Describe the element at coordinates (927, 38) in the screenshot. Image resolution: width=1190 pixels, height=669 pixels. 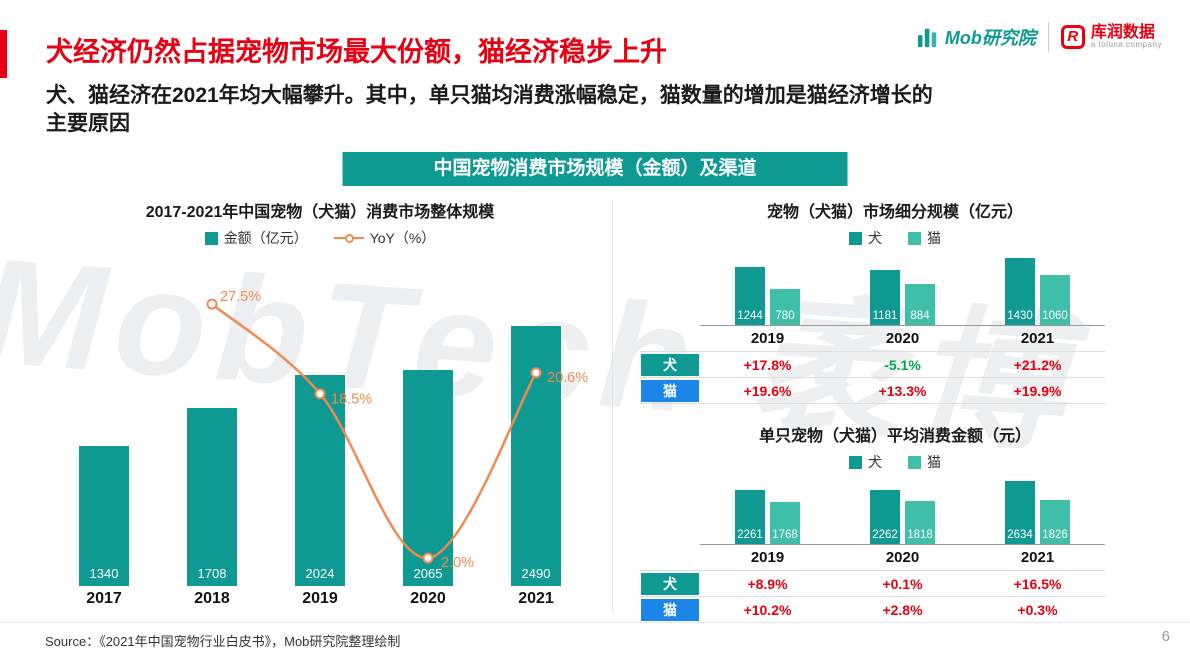
I see `mob-logo-icon` at that location.